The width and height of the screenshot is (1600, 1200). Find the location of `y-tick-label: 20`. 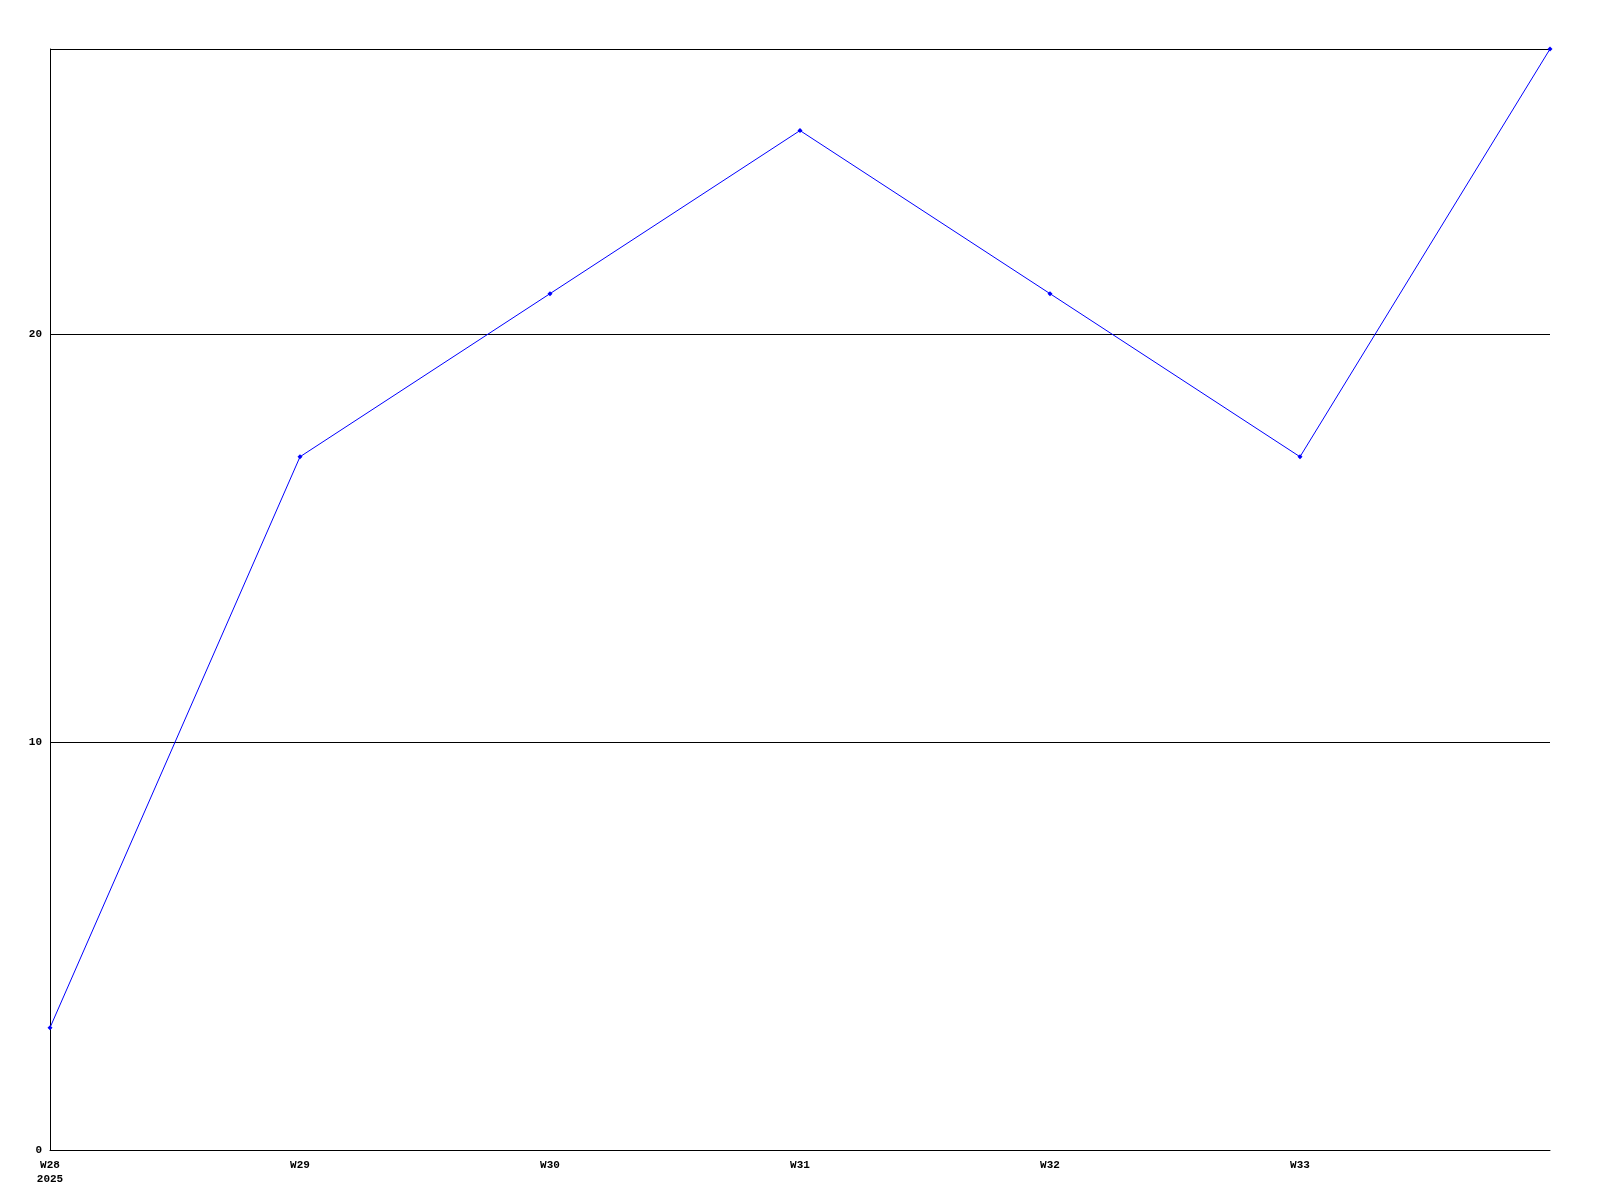

y-tick-label: 20 is located at coordinates (35, 334).